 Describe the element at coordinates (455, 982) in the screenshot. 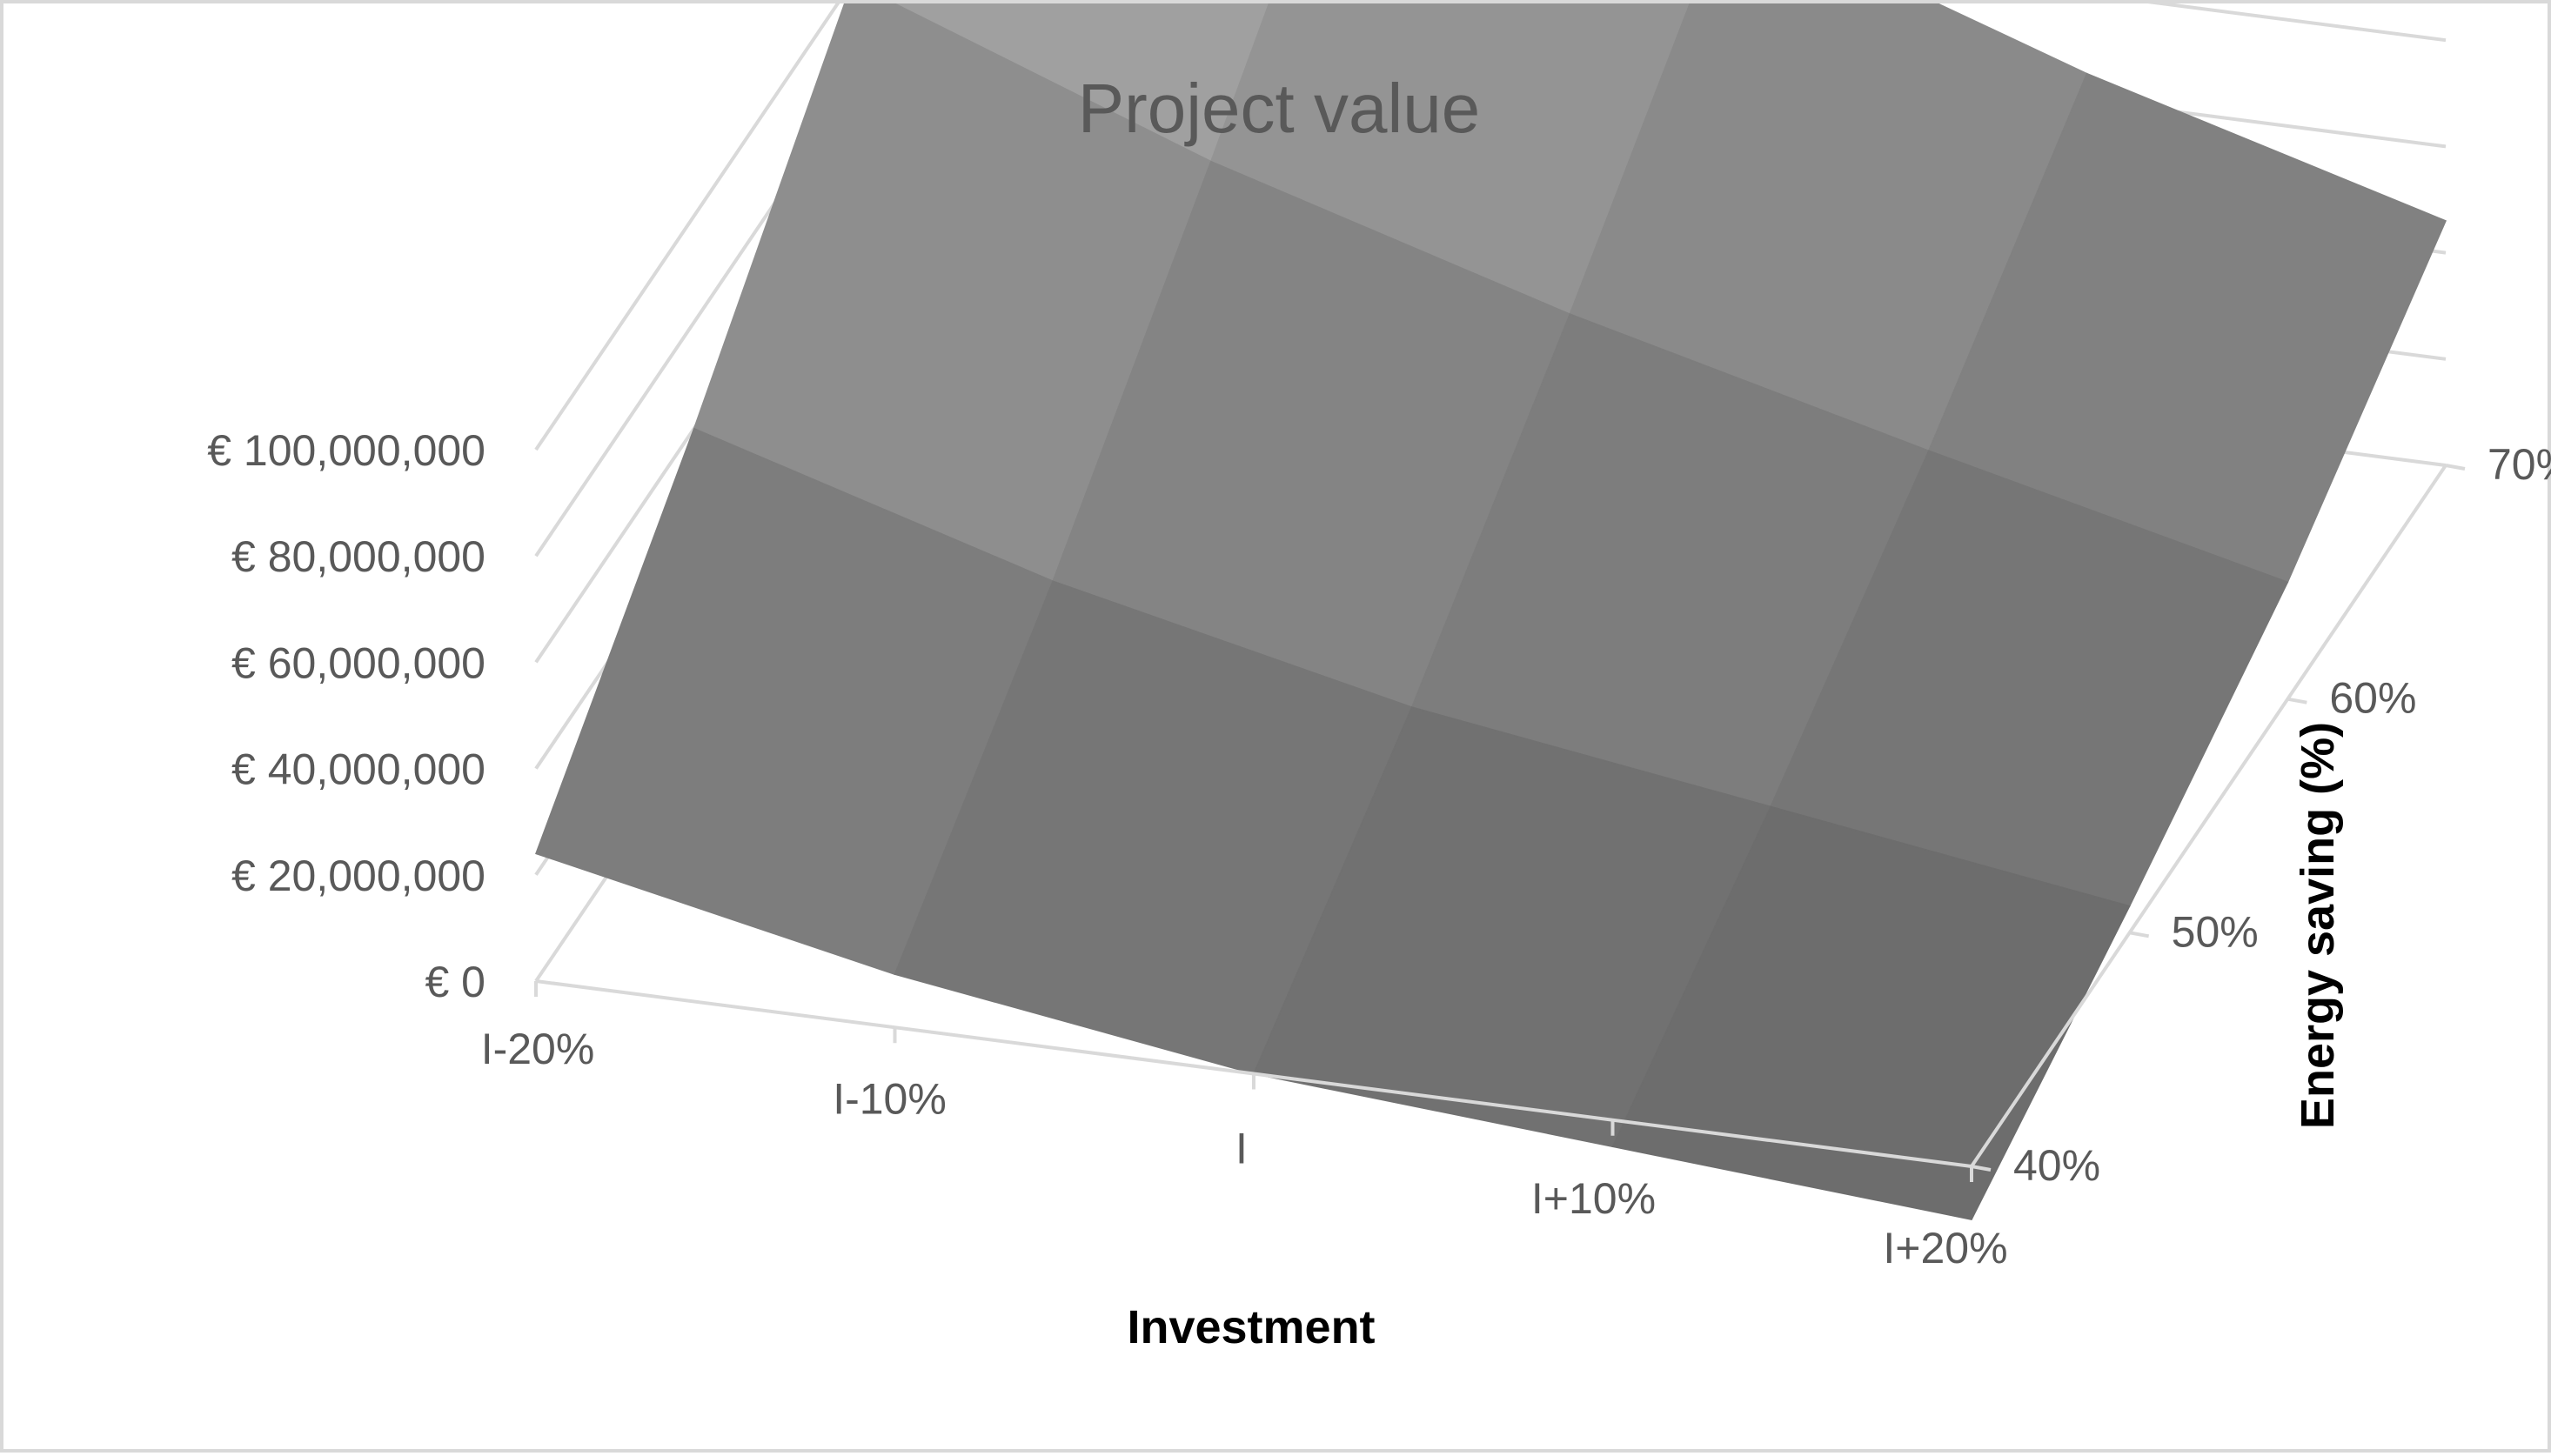

I see `z-tick-label-0: € 0` at that location.